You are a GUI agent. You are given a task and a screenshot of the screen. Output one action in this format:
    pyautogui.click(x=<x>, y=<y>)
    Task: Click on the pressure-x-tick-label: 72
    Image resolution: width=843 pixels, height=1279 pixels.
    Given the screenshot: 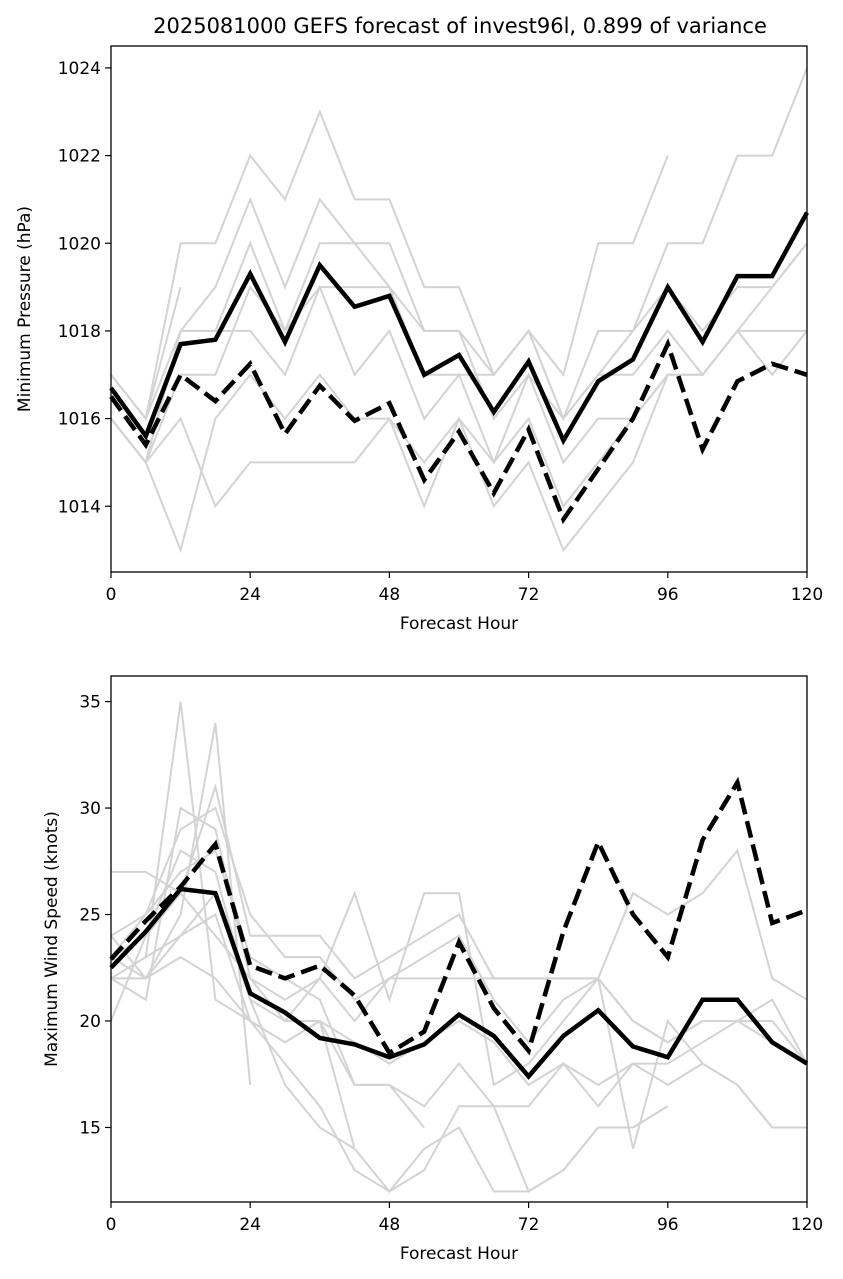 What is the action you would take?
    pyautogui.click(x=529, y=595)
    